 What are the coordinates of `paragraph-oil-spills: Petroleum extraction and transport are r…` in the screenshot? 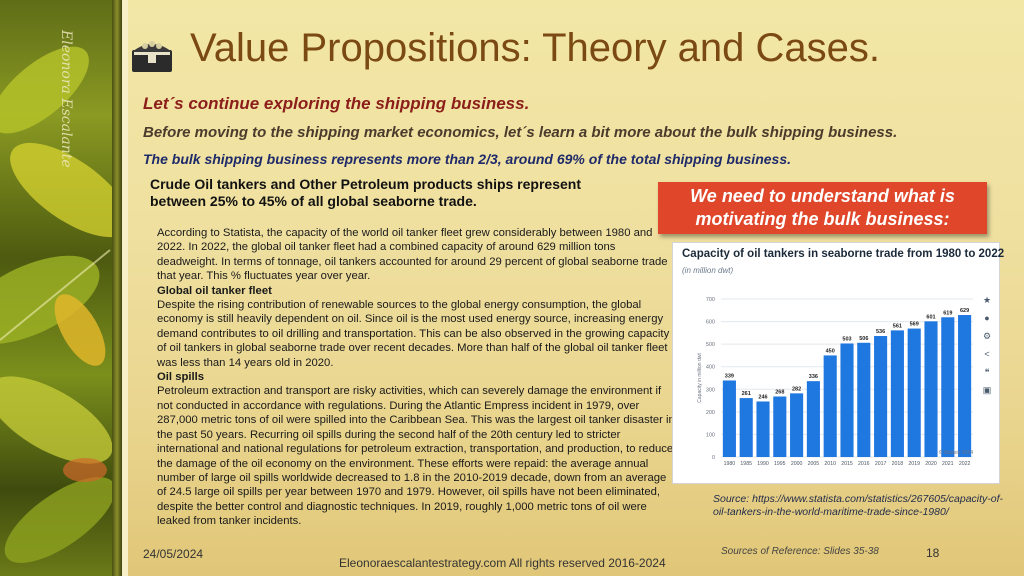 It's located at (416, 456).